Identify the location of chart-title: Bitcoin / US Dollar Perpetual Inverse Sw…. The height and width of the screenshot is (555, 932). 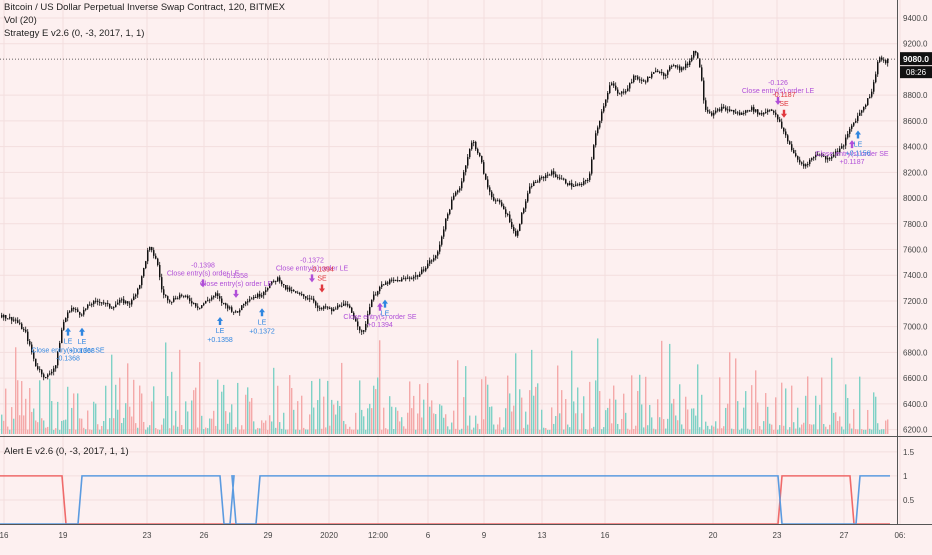
(144, 7).